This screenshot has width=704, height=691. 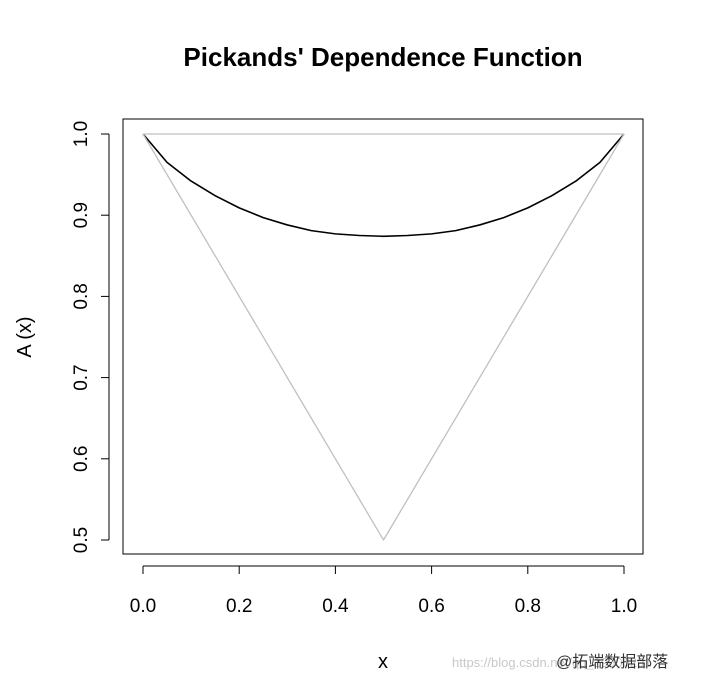 What do you see at coordinates (239, 606) in the screenshot?
I see `x-tick-label: 0.2` at bounding box center [239, 606].